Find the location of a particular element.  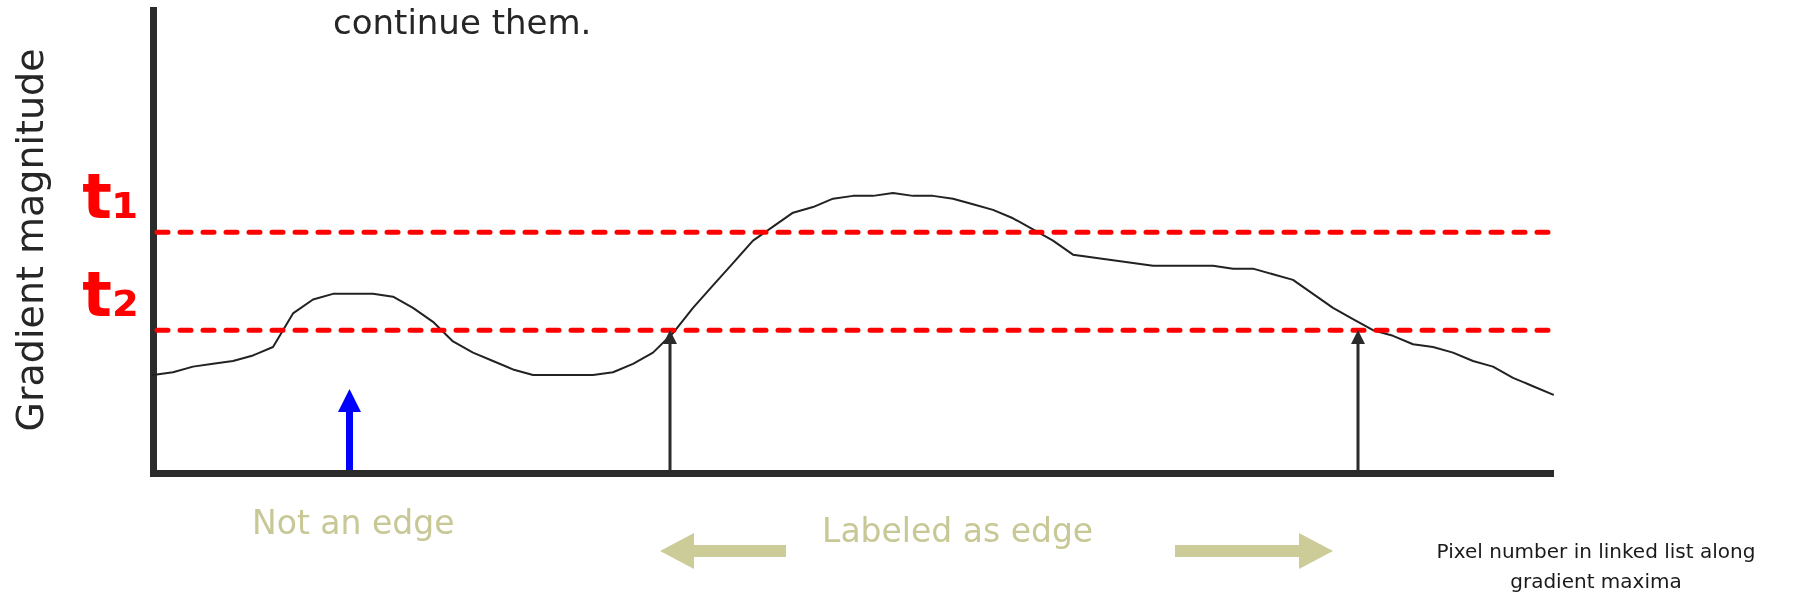

text: Labeled as edge is located at coordinates (958, 531).